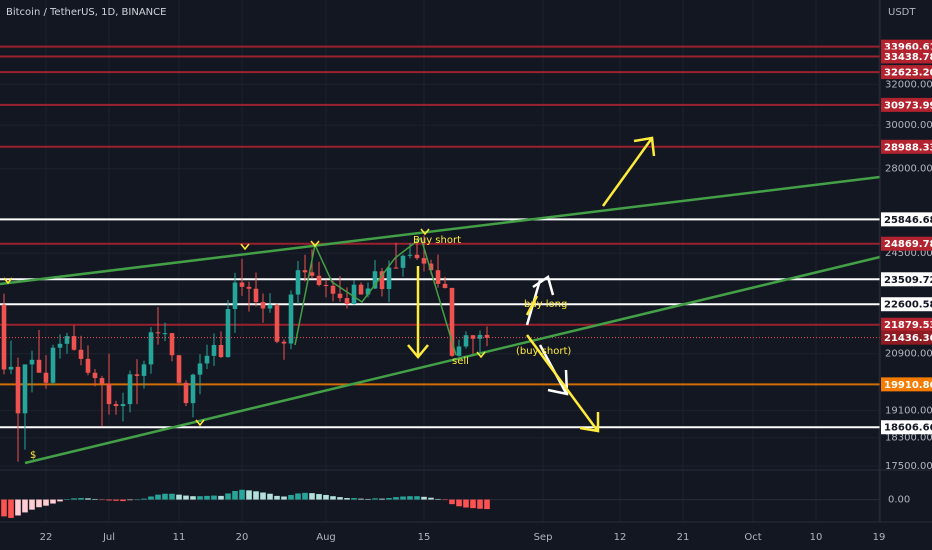 The height and width of the screenshot is (550, 932). Describe the element at coordinates (908, 466) in the screenshot. I see `y-tick-label: 17500.00` at that location.